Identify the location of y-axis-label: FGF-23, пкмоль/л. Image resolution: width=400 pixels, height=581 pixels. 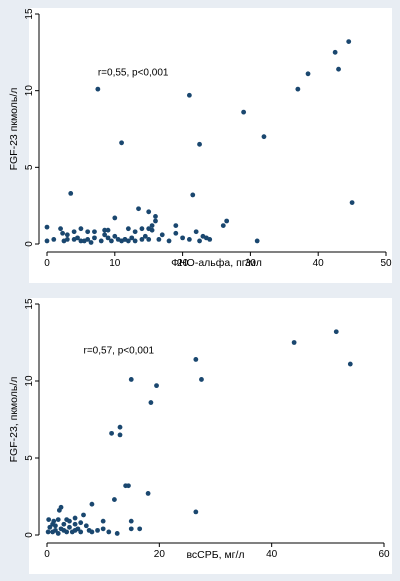
(14, 420).